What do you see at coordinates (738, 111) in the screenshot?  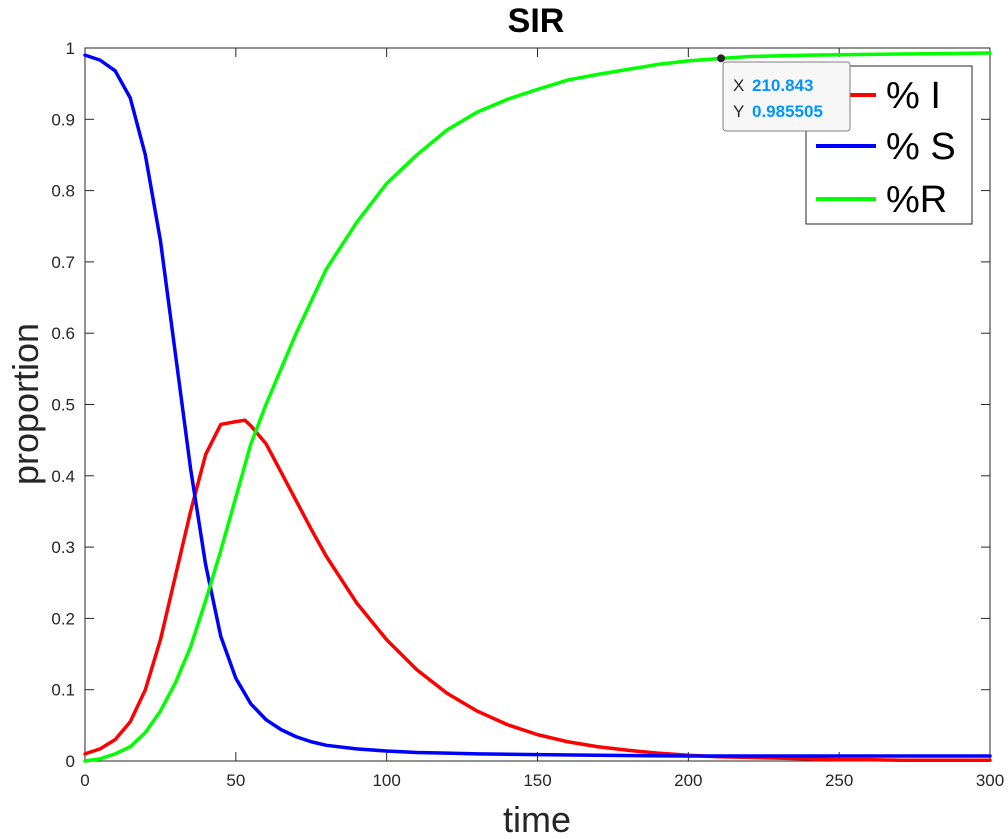 I see `datatip-y-label: Y` at bounding box center [738, 111].